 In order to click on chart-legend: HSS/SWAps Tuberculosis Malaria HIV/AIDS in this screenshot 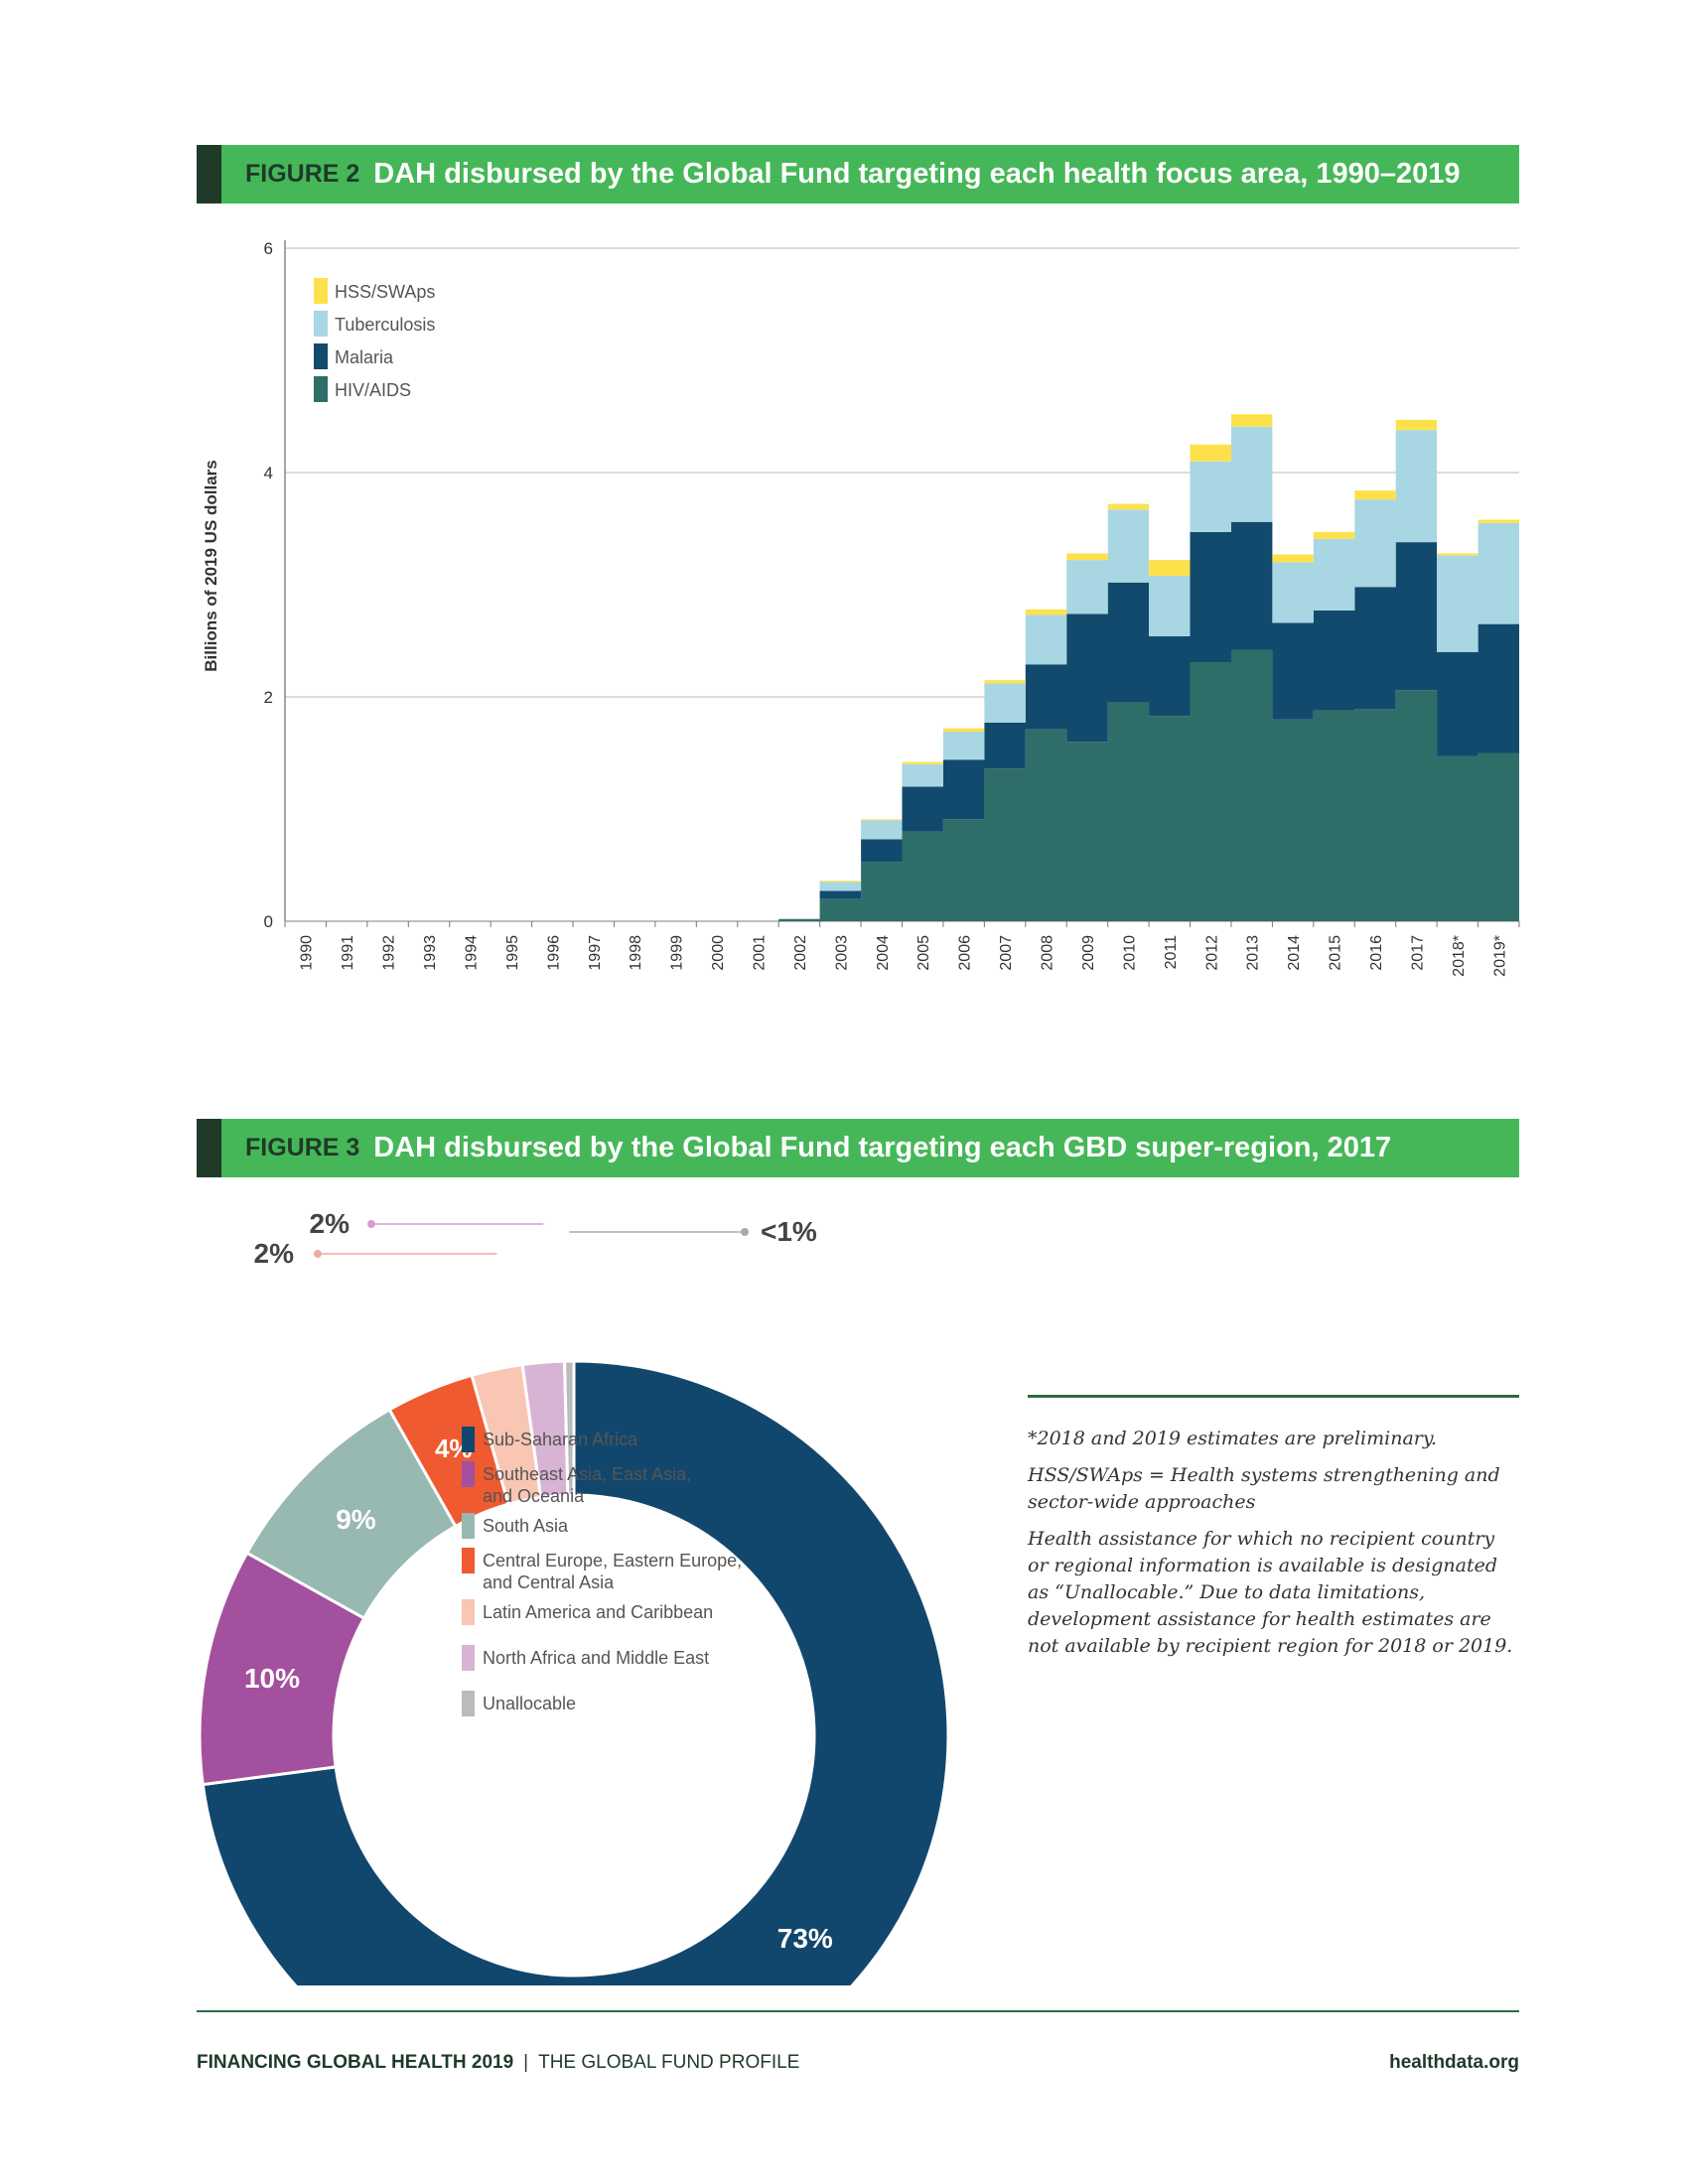, I will do `click(374, 340)`.